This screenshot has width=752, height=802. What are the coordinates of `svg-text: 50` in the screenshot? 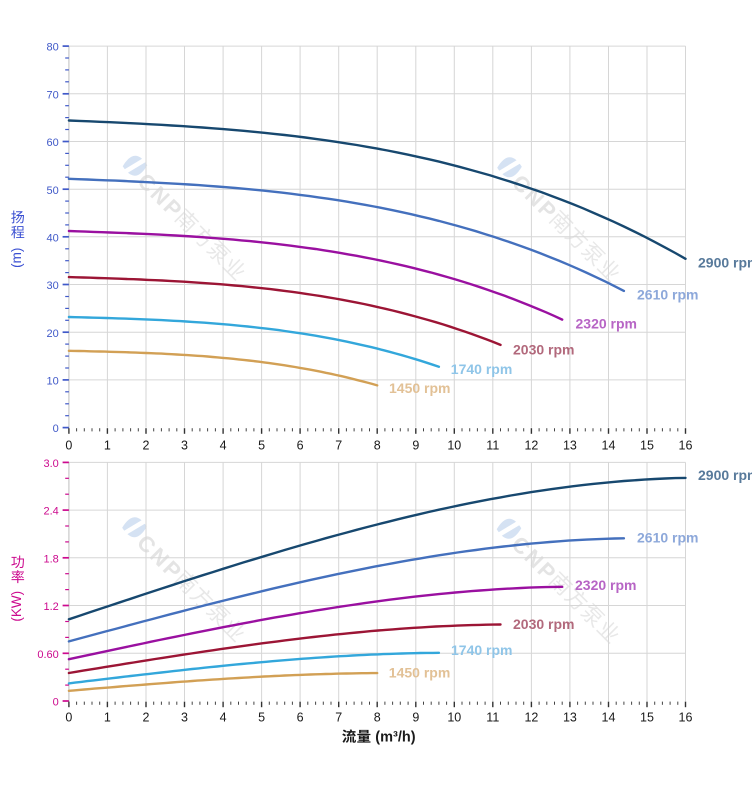 It's located at (53, 191).